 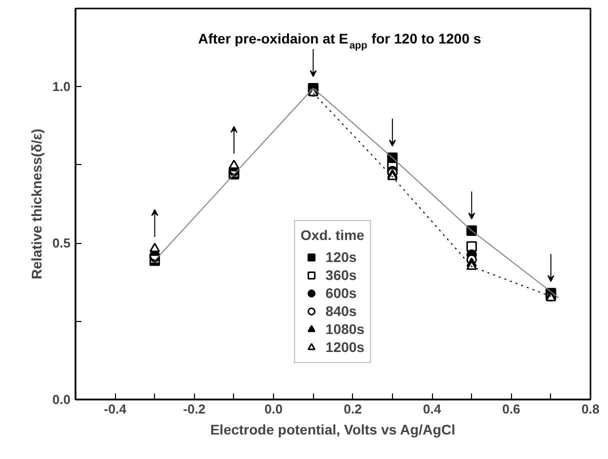 I want to click on y-tick-label: 0.0, so click(x=61, y=399).